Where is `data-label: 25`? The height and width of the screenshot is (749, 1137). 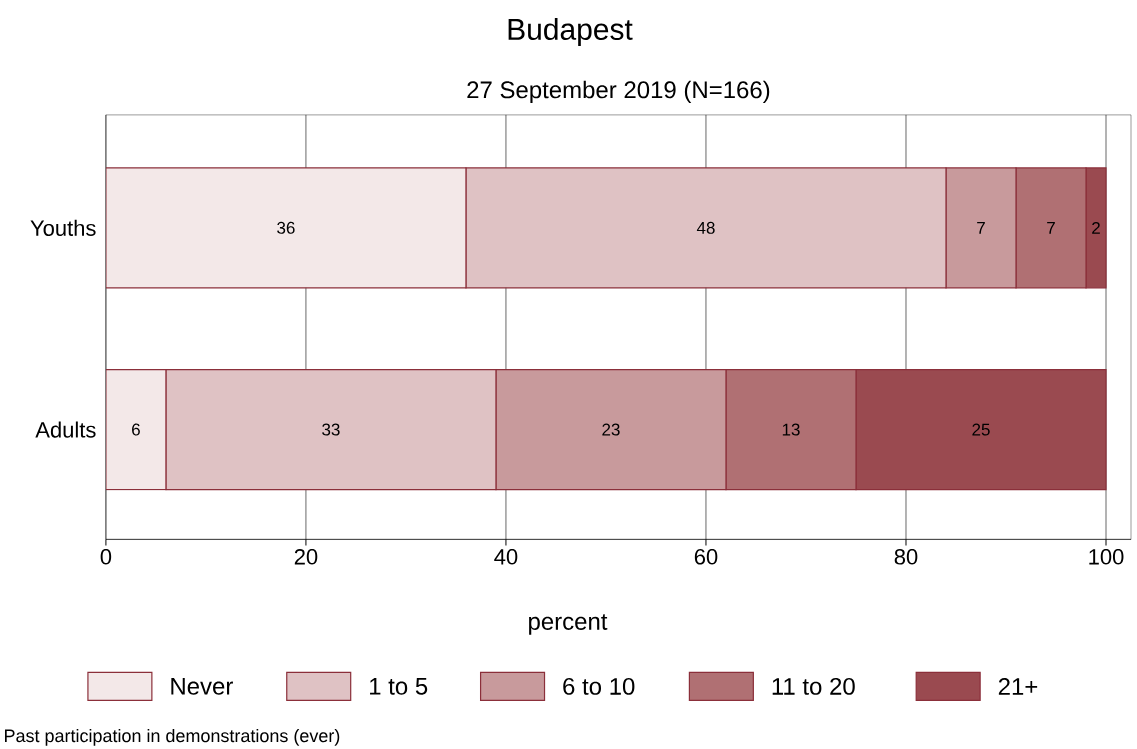
data-label: 25 is located at coordinates (981, 429).